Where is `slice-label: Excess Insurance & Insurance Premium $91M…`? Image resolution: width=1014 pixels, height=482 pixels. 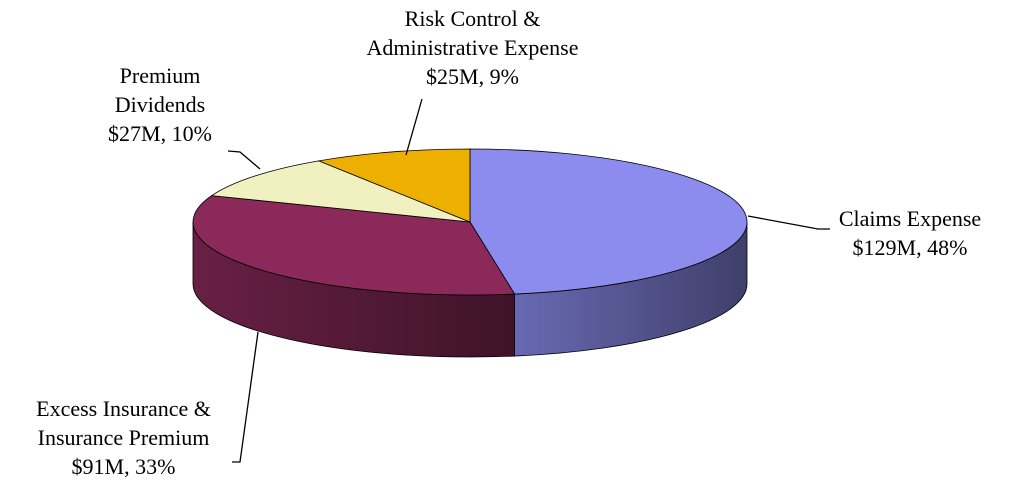 slice-label: Excess Insurance & Insurance Premium $91M… is located at coordinates (123, 437).